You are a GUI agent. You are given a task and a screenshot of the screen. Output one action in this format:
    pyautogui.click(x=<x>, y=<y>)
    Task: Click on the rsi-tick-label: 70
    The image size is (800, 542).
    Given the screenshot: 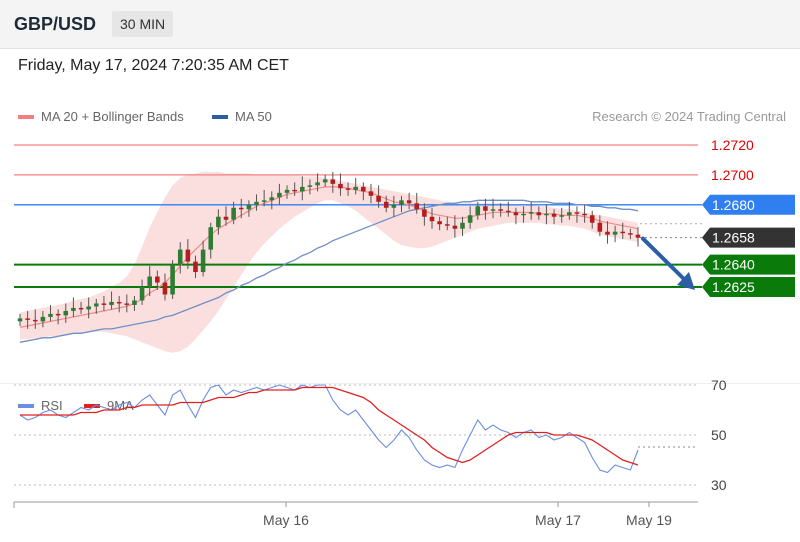 What is the action you would take?
    pyautogui.click(x=719, y=385)
    